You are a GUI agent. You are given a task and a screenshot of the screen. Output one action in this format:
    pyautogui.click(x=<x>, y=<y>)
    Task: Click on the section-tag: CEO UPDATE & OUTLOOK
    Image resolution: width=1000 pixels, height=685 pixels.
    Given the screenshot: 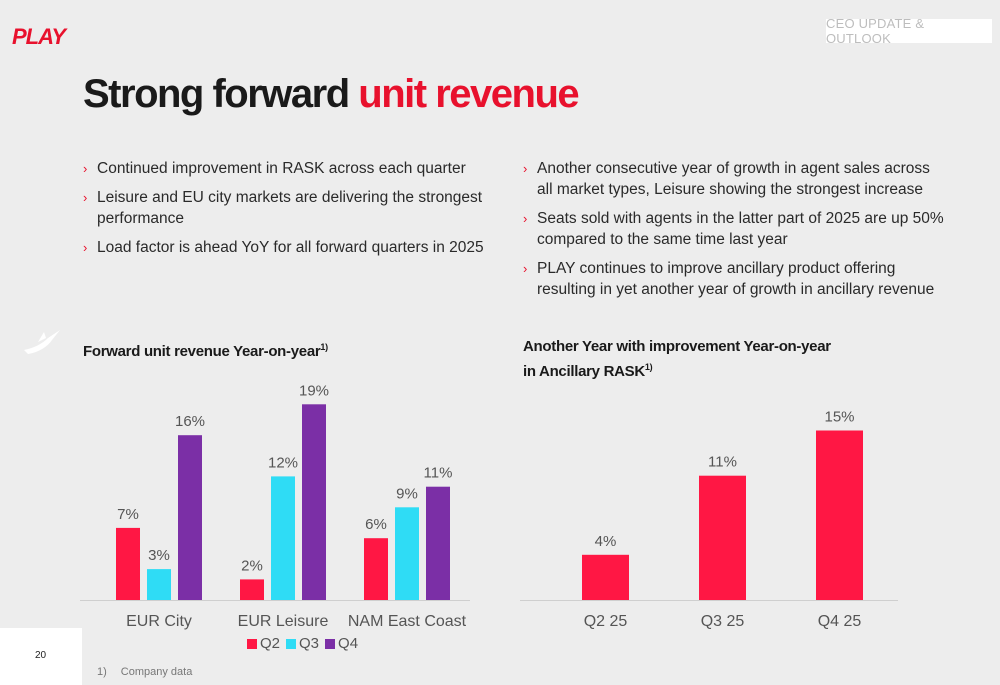 What is the action you would take?
    pyautogui.click(x=909, y=31)
    